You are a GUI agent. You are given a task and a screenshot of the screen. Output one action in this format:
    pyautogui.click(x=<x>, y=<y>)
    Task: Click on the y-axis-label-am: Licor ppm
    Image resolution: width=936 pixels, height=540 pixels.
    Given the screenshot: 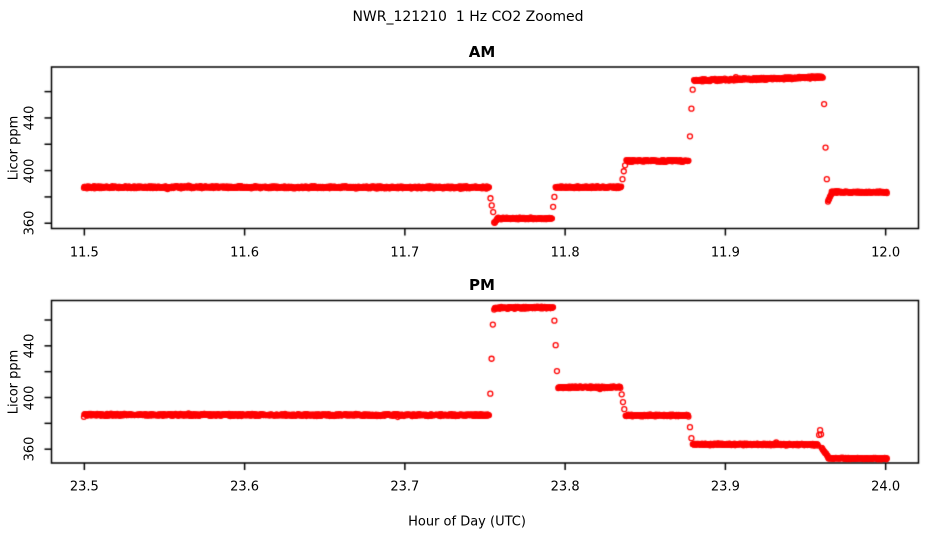 What is the action you would take?
    pyautogui.click(x=14, y=148)
    